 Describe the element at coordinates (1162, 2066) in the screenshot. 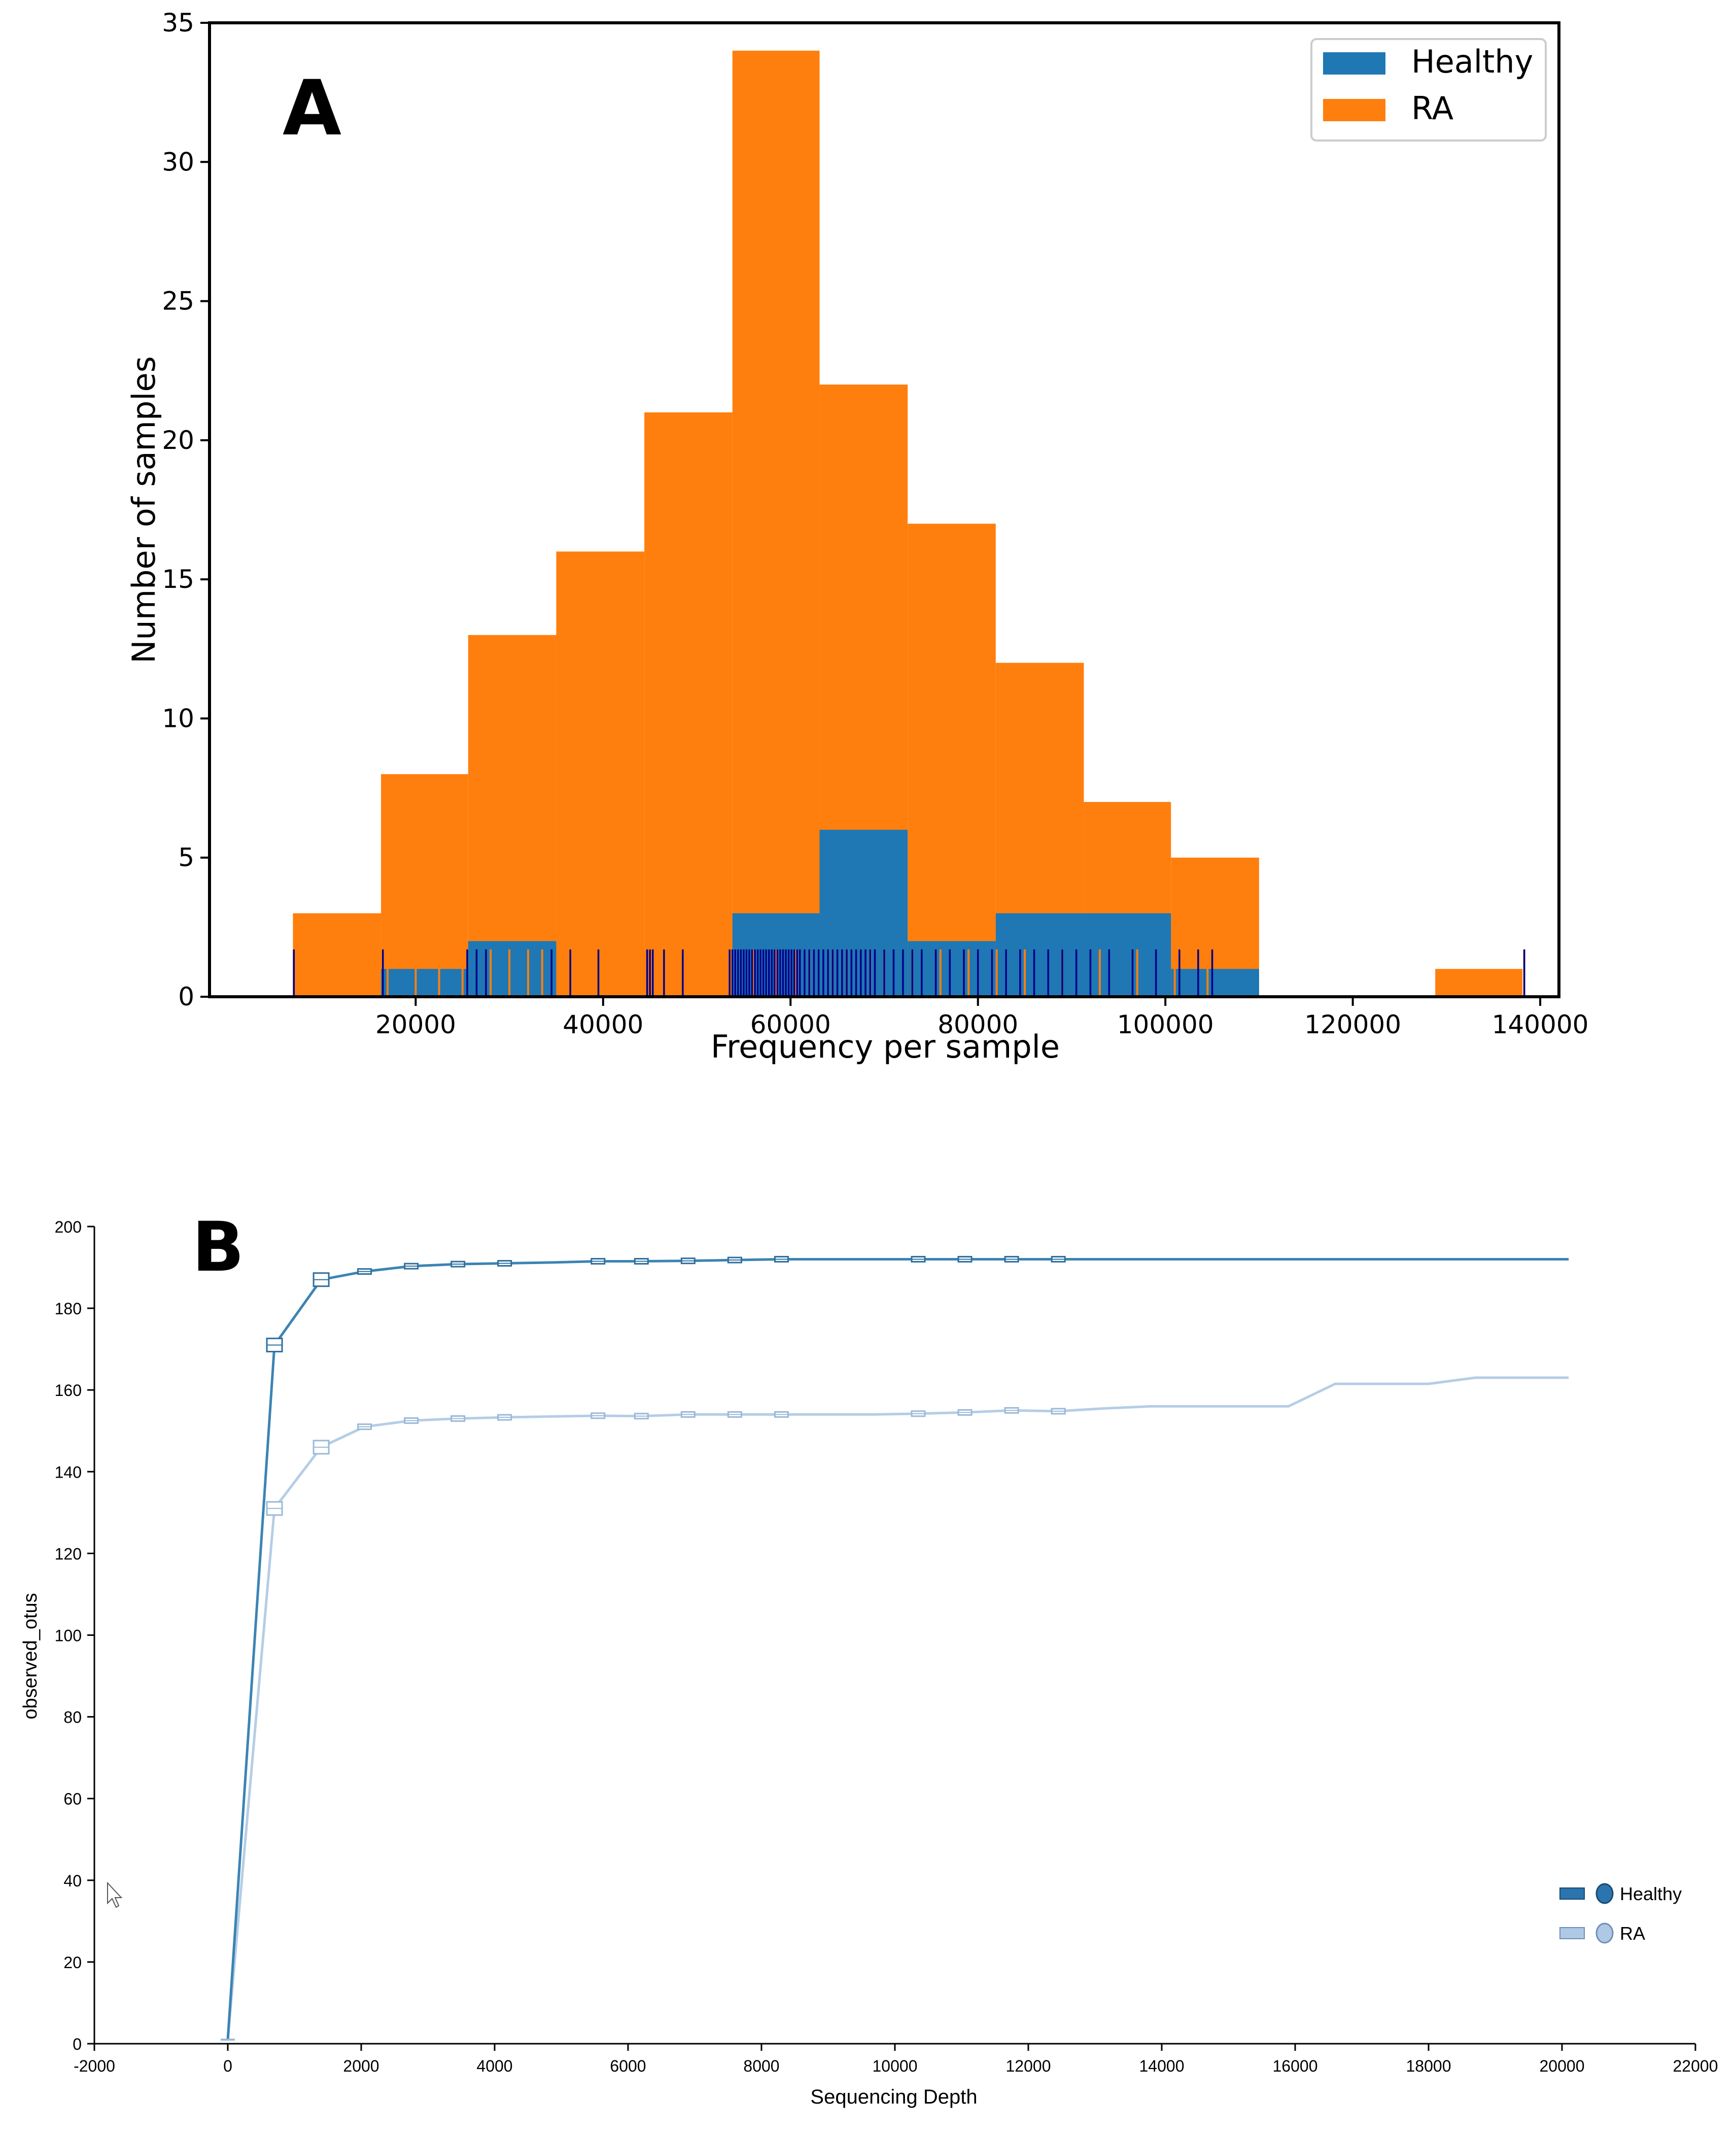

I see `x-tick-label-b: 14000` at that location.